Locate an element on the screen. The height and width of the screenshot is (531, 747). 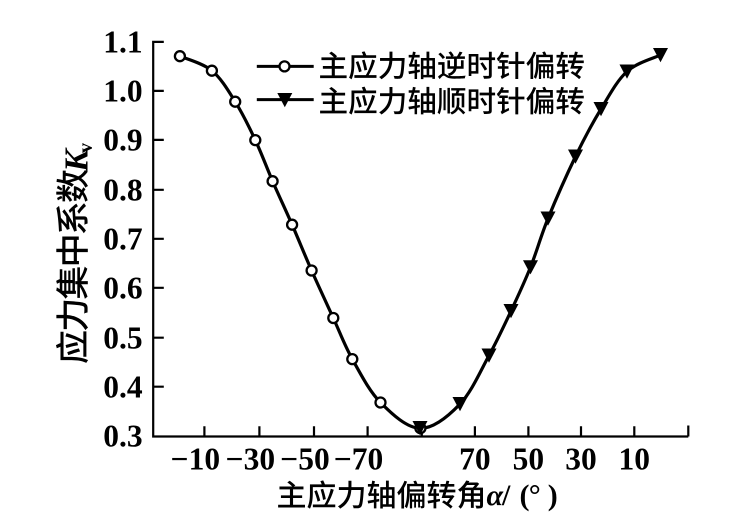
svg-text: 70 is located at coordinates (475, 459).